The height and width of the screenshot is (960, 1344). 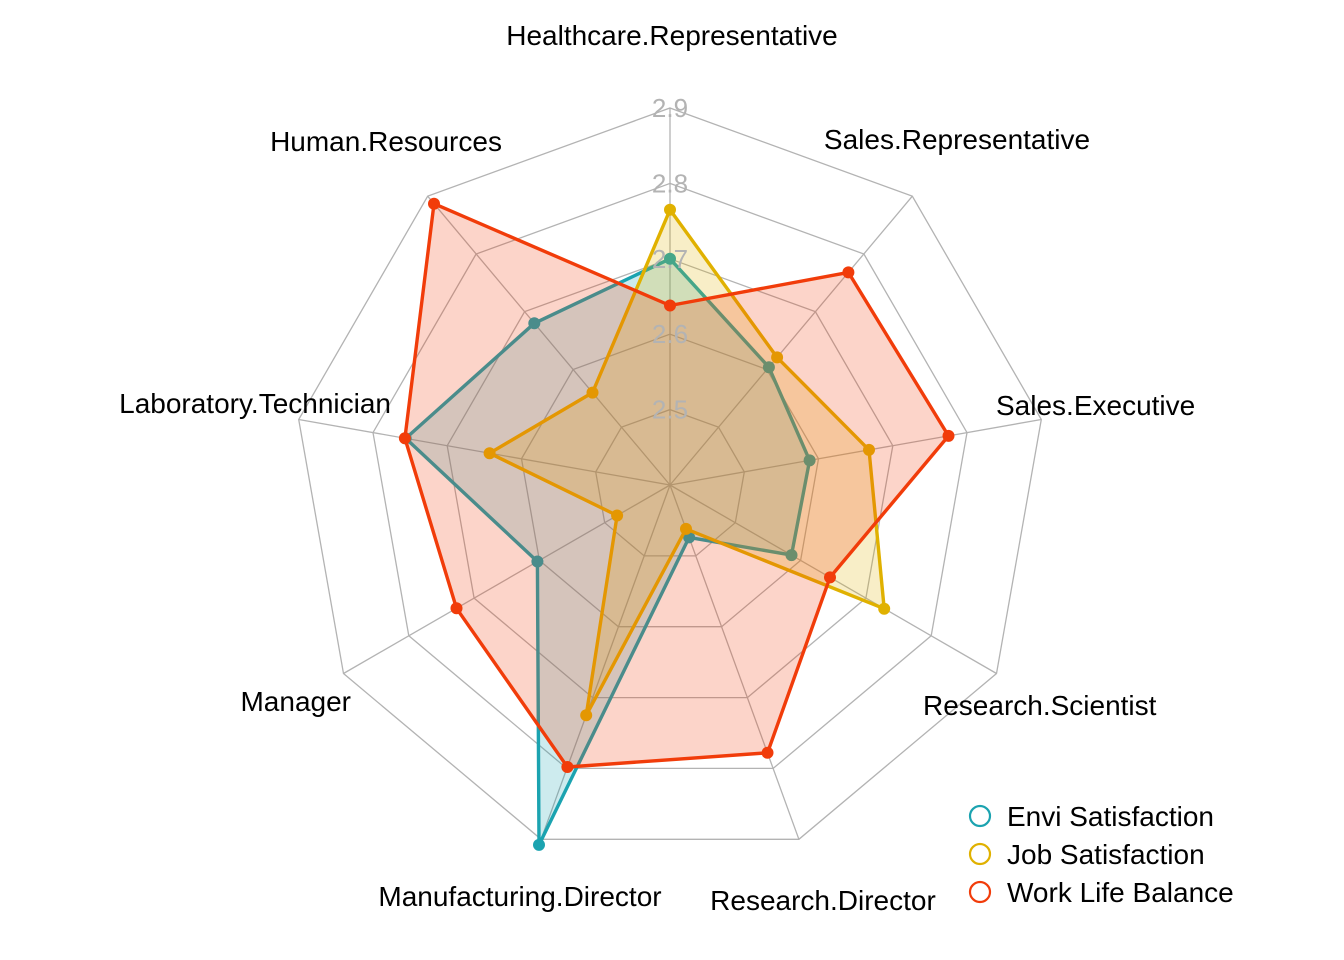 I want to click on radial-tick-labels: 2.5 2.6 2.7 2.8 2.9, so click(x=670, y=259).